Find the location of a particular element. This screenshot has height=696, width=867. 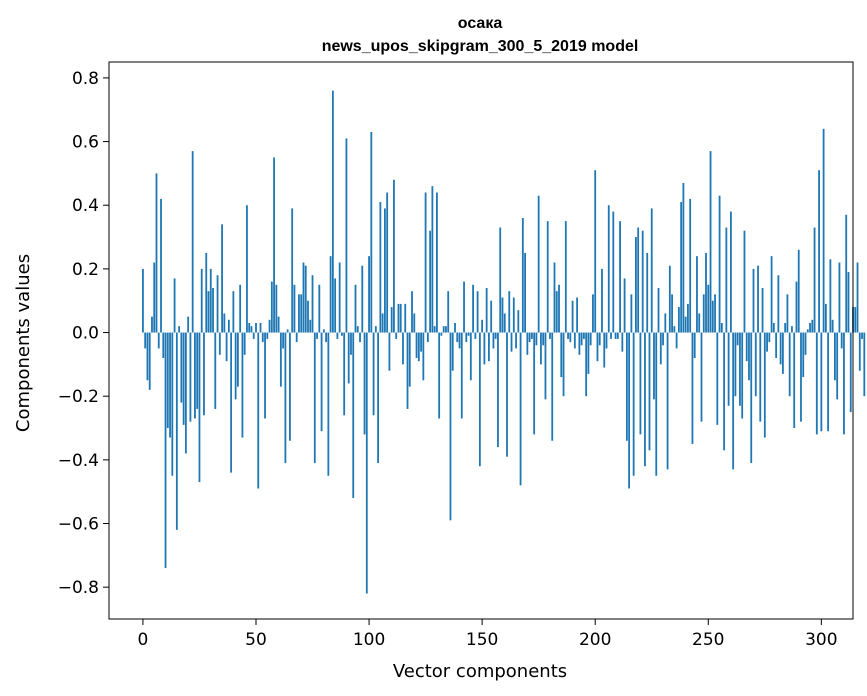

x-tick-label: 0 is located at coordinates (143, 640).